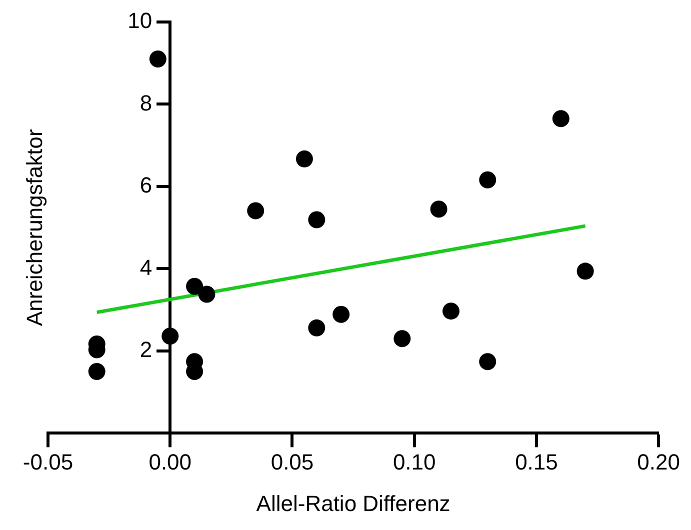 The image size is (691, 530). I want to click on x-axis-title: Allel-Ratio Differenz, so click(353, 503).